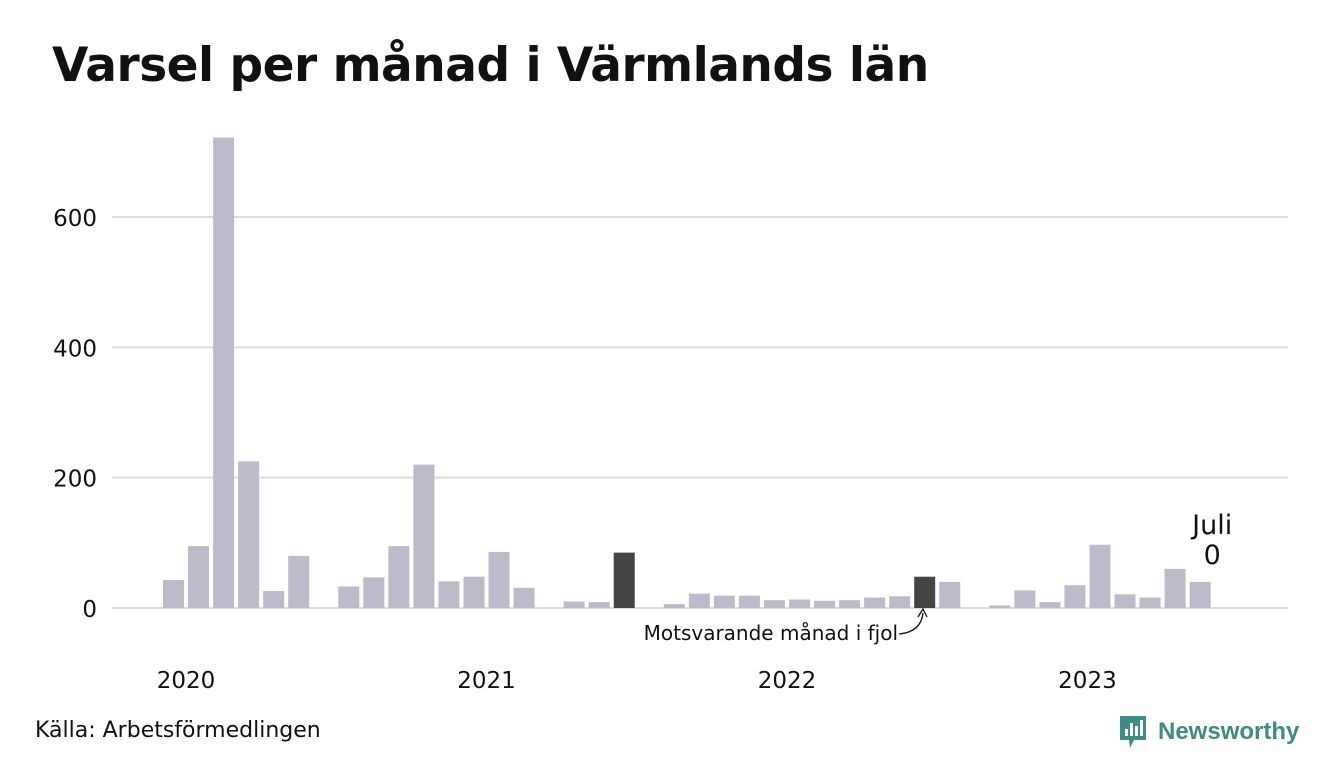  What do you see at coordinates (486, 681) in the screenshot?
I see `x-tick-label: 2021` at bounding box center [486, 681].